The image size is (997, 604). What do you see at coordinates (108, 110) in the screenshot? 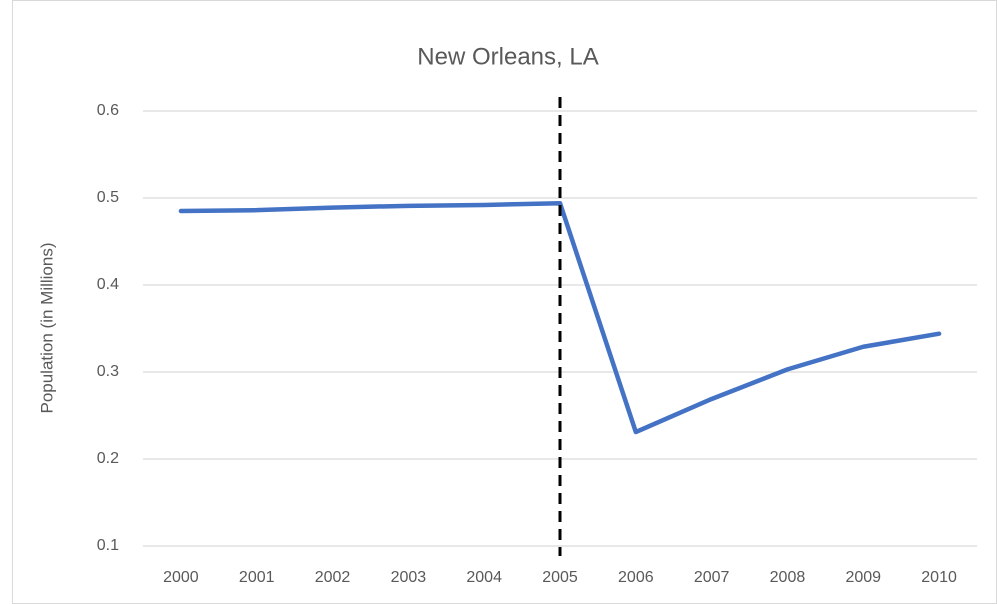
I see `y-tick-label: 0.6` at bounding box center [108, 110].